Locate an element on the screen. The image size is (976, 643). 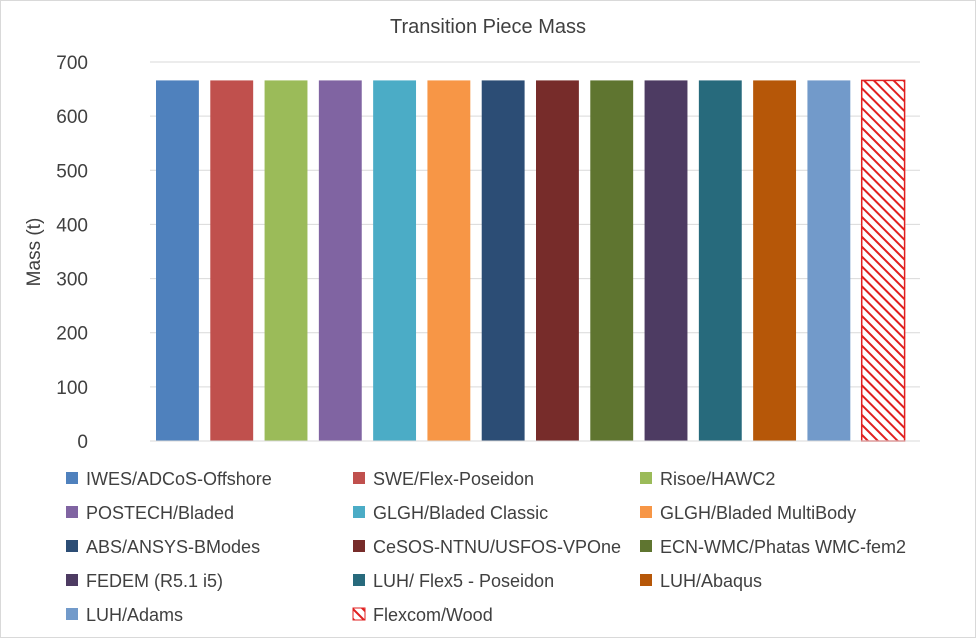
legend-item: CeSOS-NTNU/USFOS-VPOne is located at coordinates (487, 547).